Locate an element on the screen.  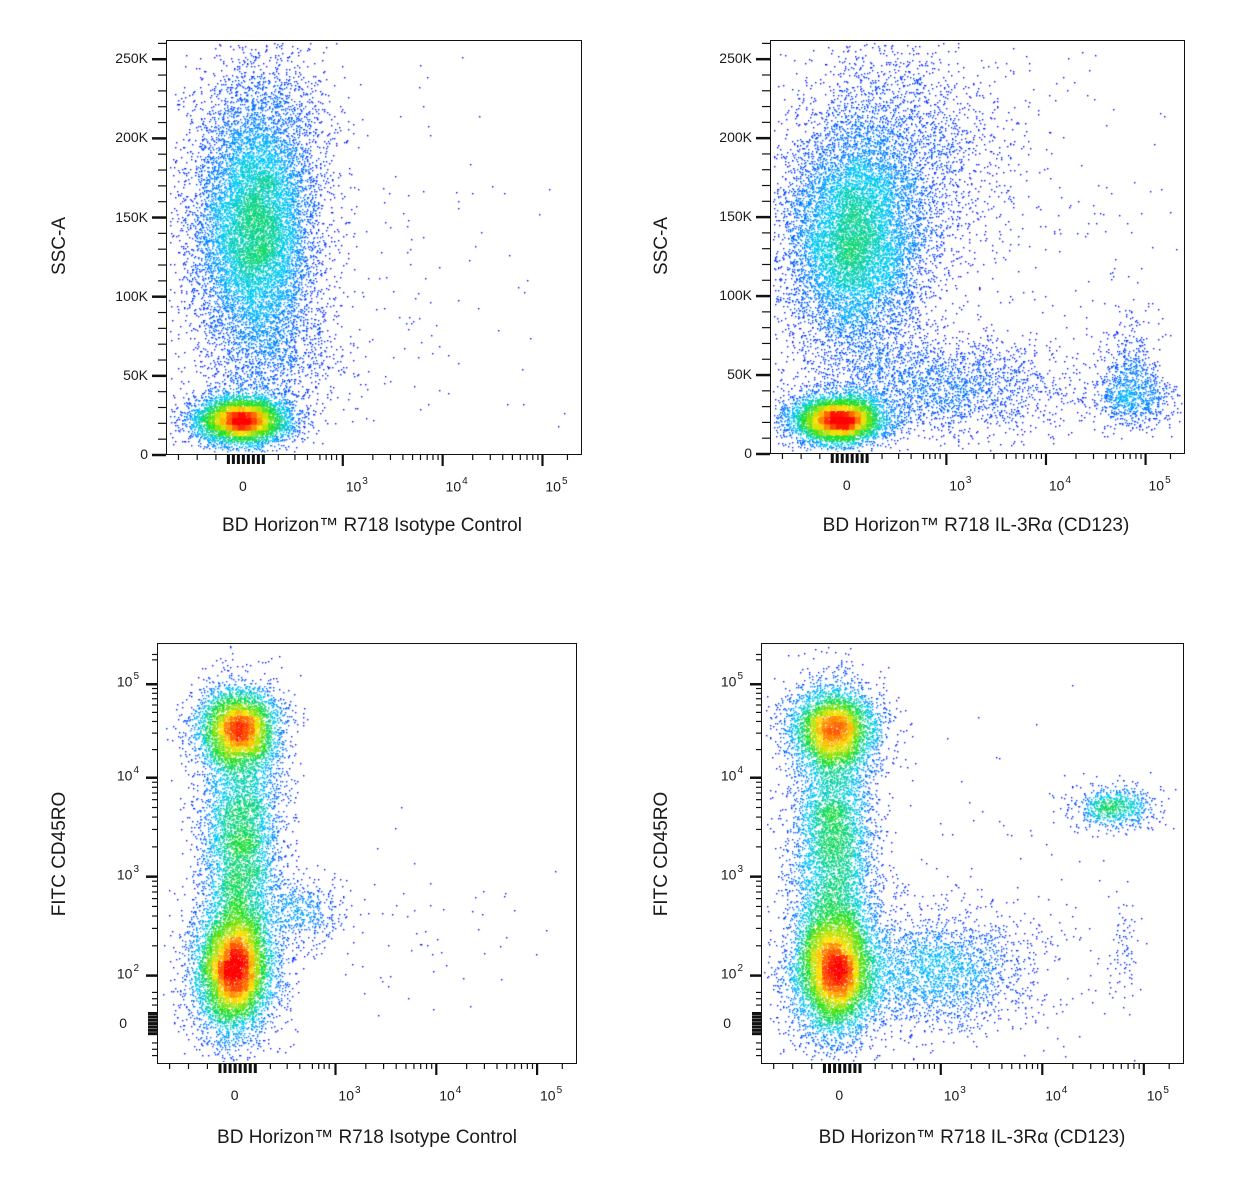
x-axis-label-bottom-left: BD Horizon™ R718 Isotype Control is located at coordinates (367, 1137).